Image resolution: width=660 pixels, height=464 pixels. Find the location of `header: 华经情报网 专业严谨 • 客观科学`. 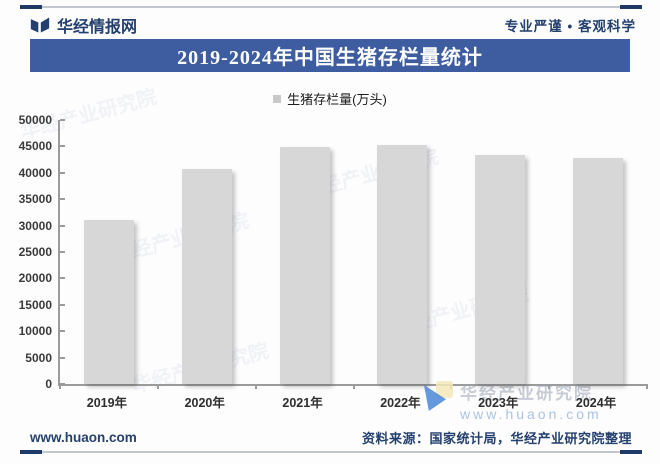

header: 华经情报网 专业严谨 • 客观科学 is located at coordinates (333, 25).